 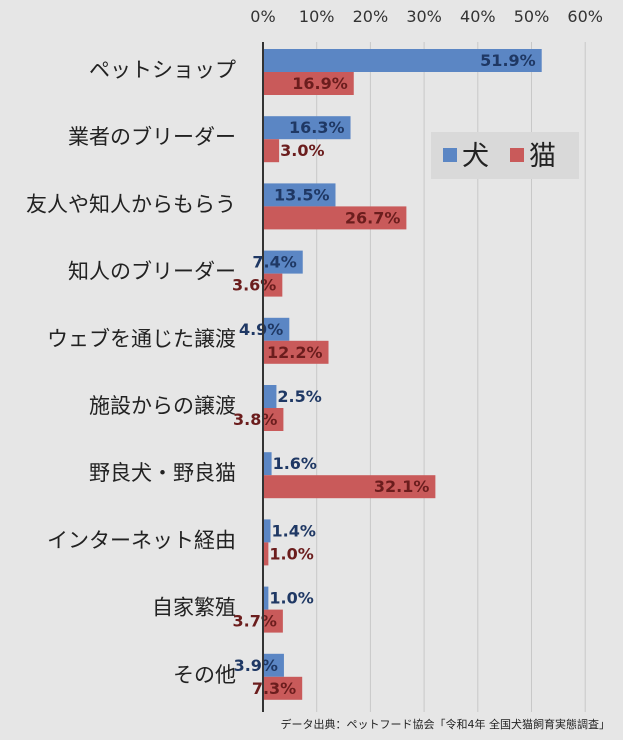 What do you see at coordinates (141, 540) in the screenshot?
I see `category-label: インターネット経由` at bounding box center [141, 540].